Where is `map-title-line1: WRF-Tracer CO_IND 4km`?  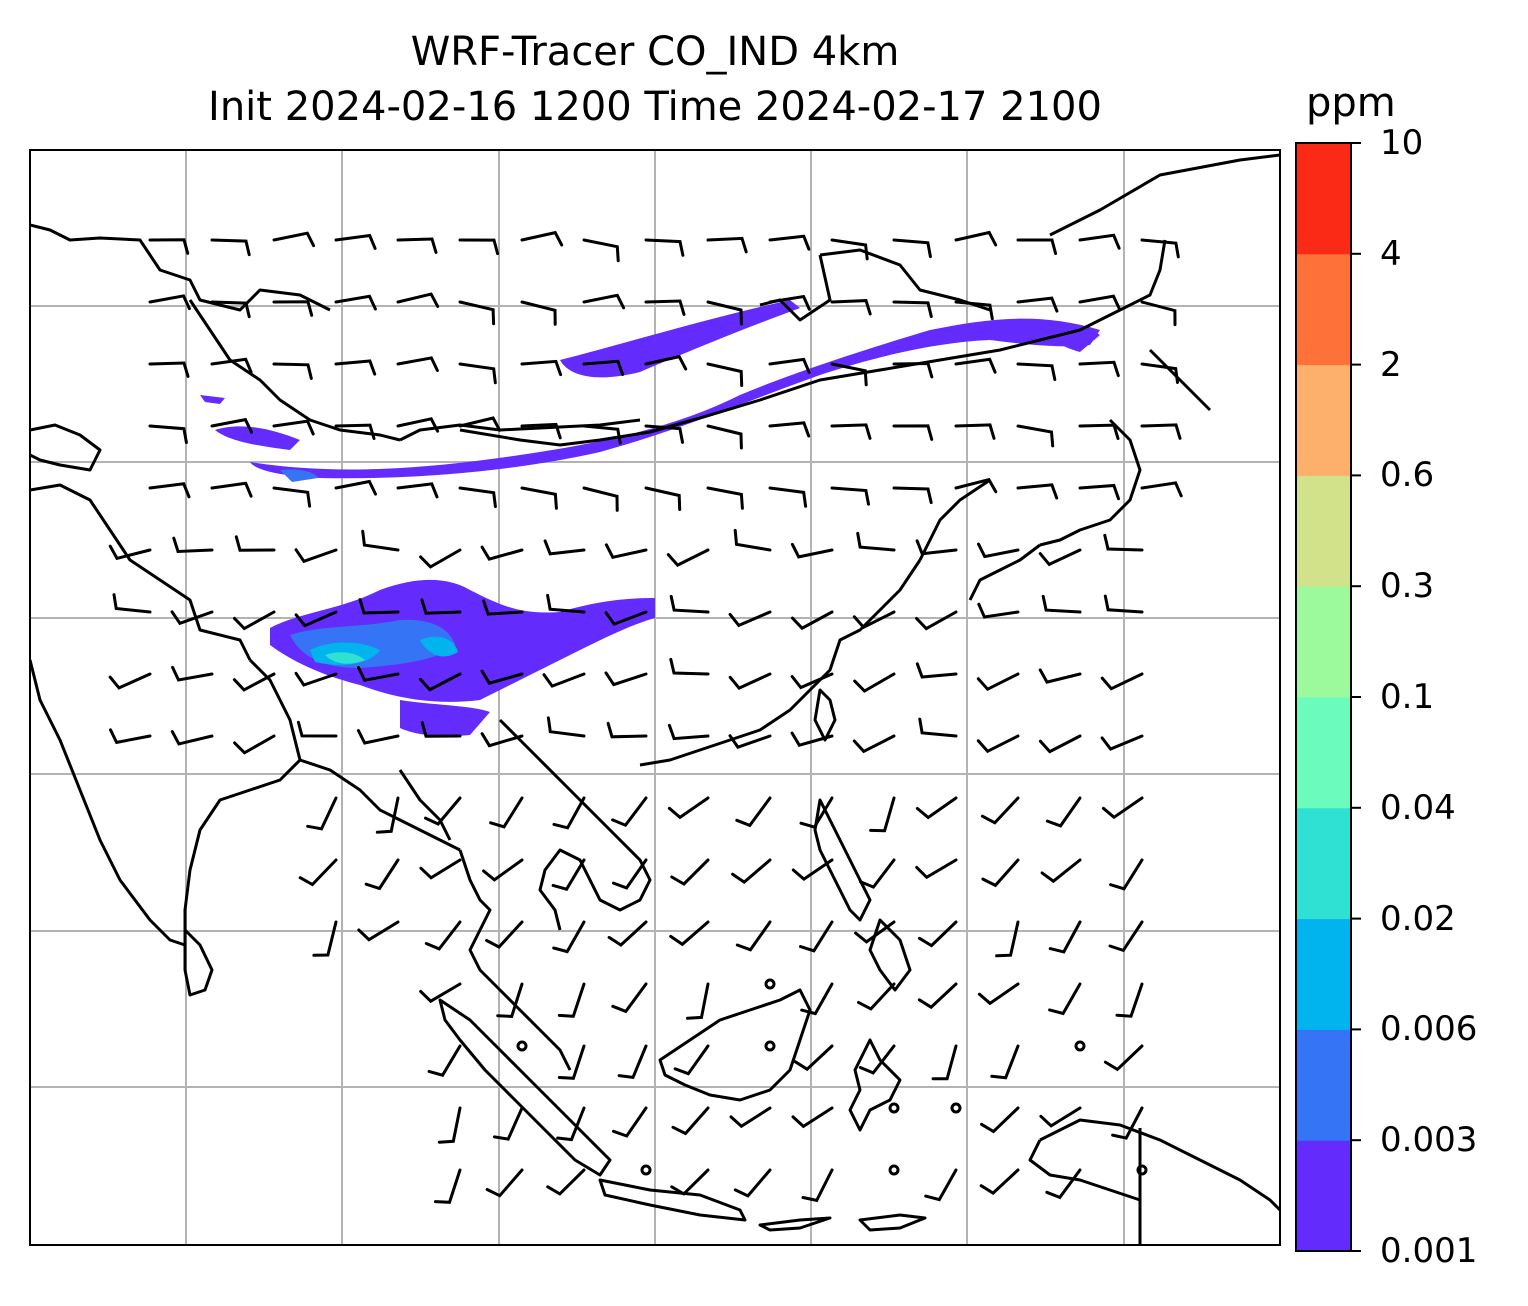
map-title-line1: WRF-Tracer CO_IND 4km is located at coordinates (655, 52).